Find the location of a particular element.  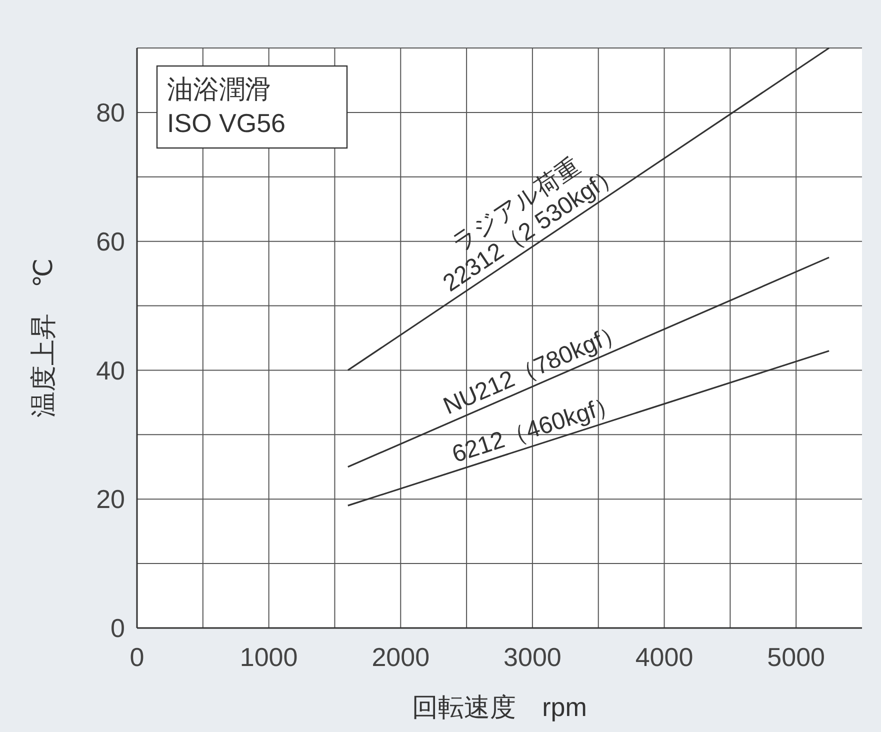

annotation: 油浴潤滑 is located at coordinates (219, 89).